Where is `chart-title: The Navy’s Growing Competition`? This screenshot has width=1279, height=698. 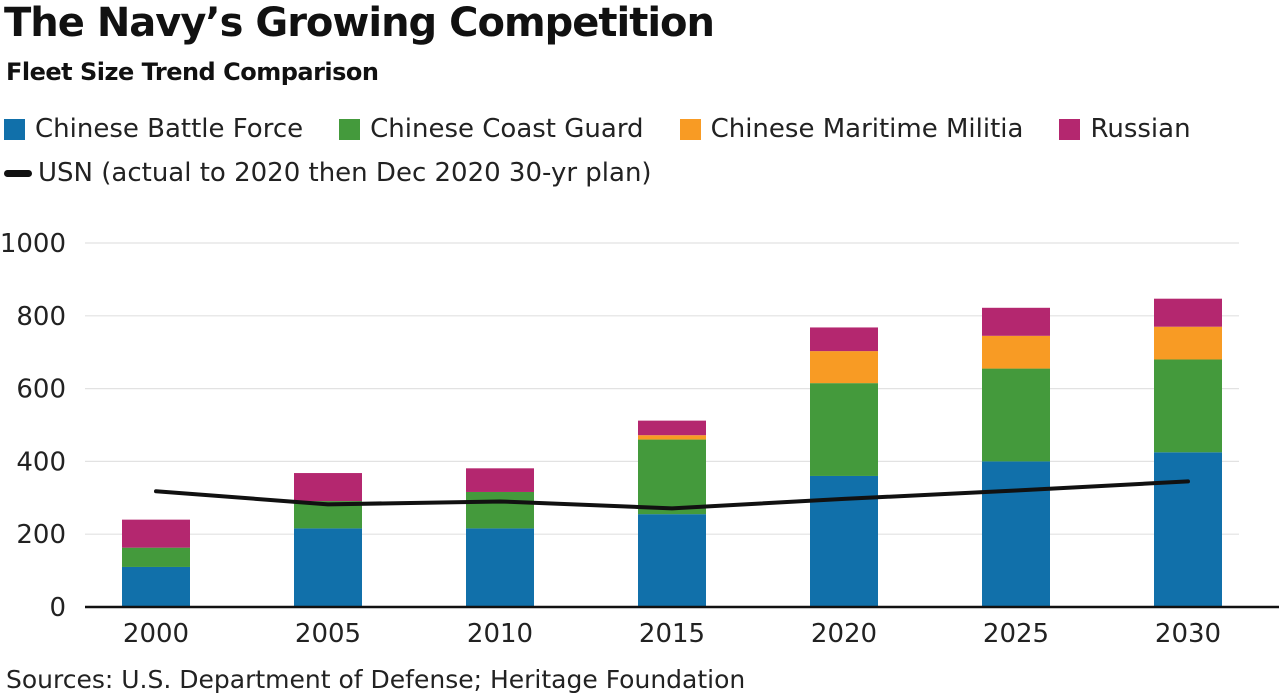
chart-title: The Navy’s Growing Competition is located at coordinates (359, 23).